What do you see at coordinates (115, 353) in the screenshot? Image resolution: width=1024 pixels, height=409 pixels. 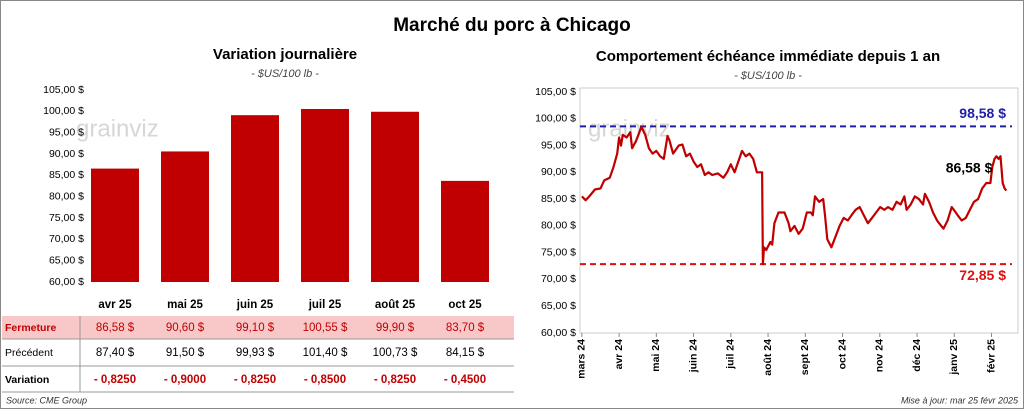 I see `table-cell: 87,40 $` at bounding box center [115, 353].